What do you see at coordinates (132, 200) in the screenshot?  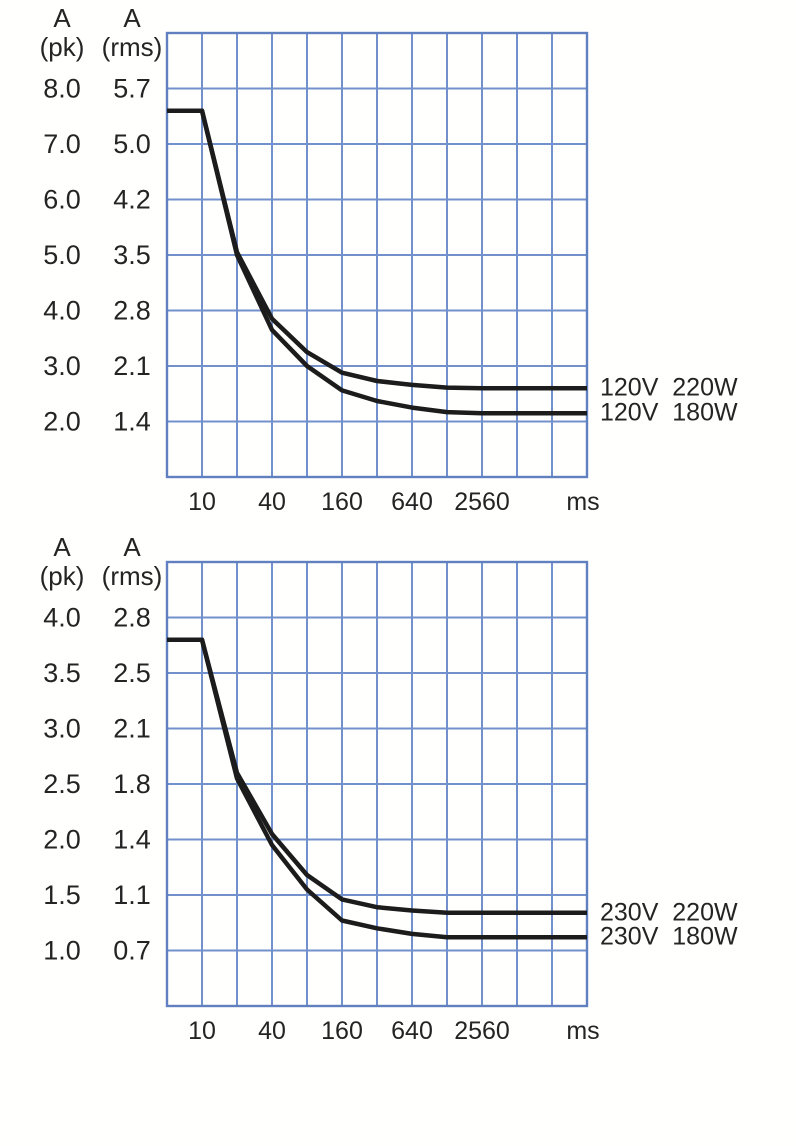 I see `y-tick-rms: 4.2` at bounding box center [132, 200].